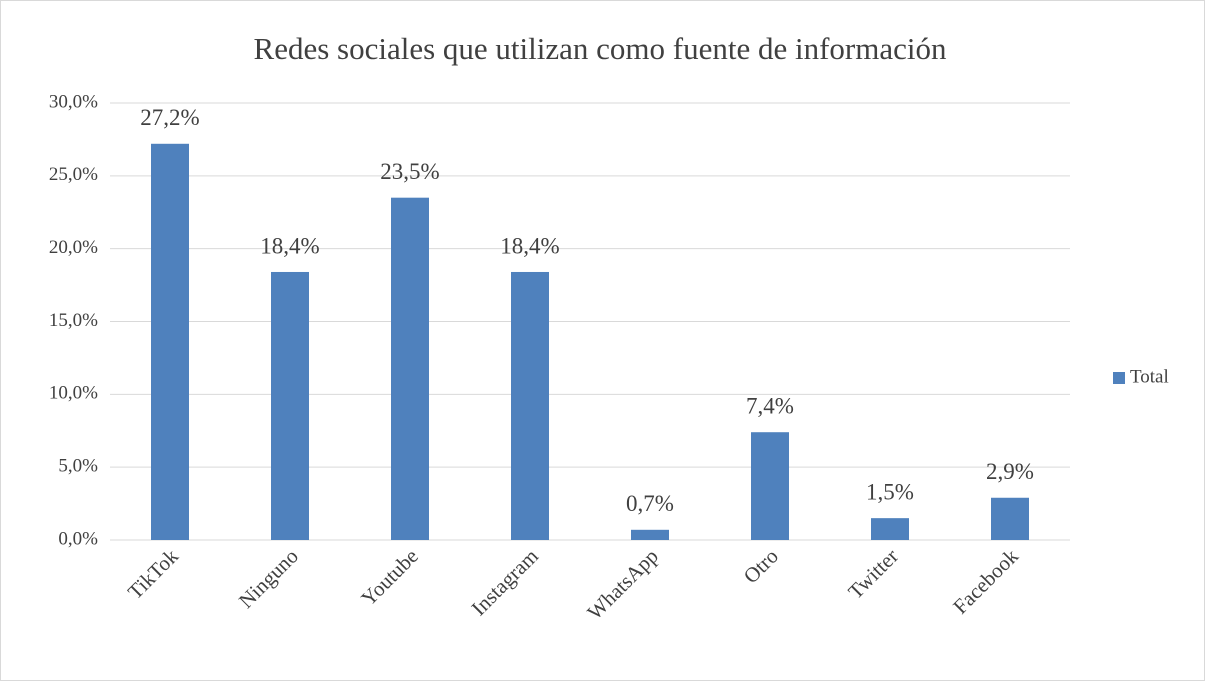 This screenshot has width=1205, height=681. Describe the element at coordinates (78, 538) in the screenshot. I see `y-tick-label: 0,0%` at that location.